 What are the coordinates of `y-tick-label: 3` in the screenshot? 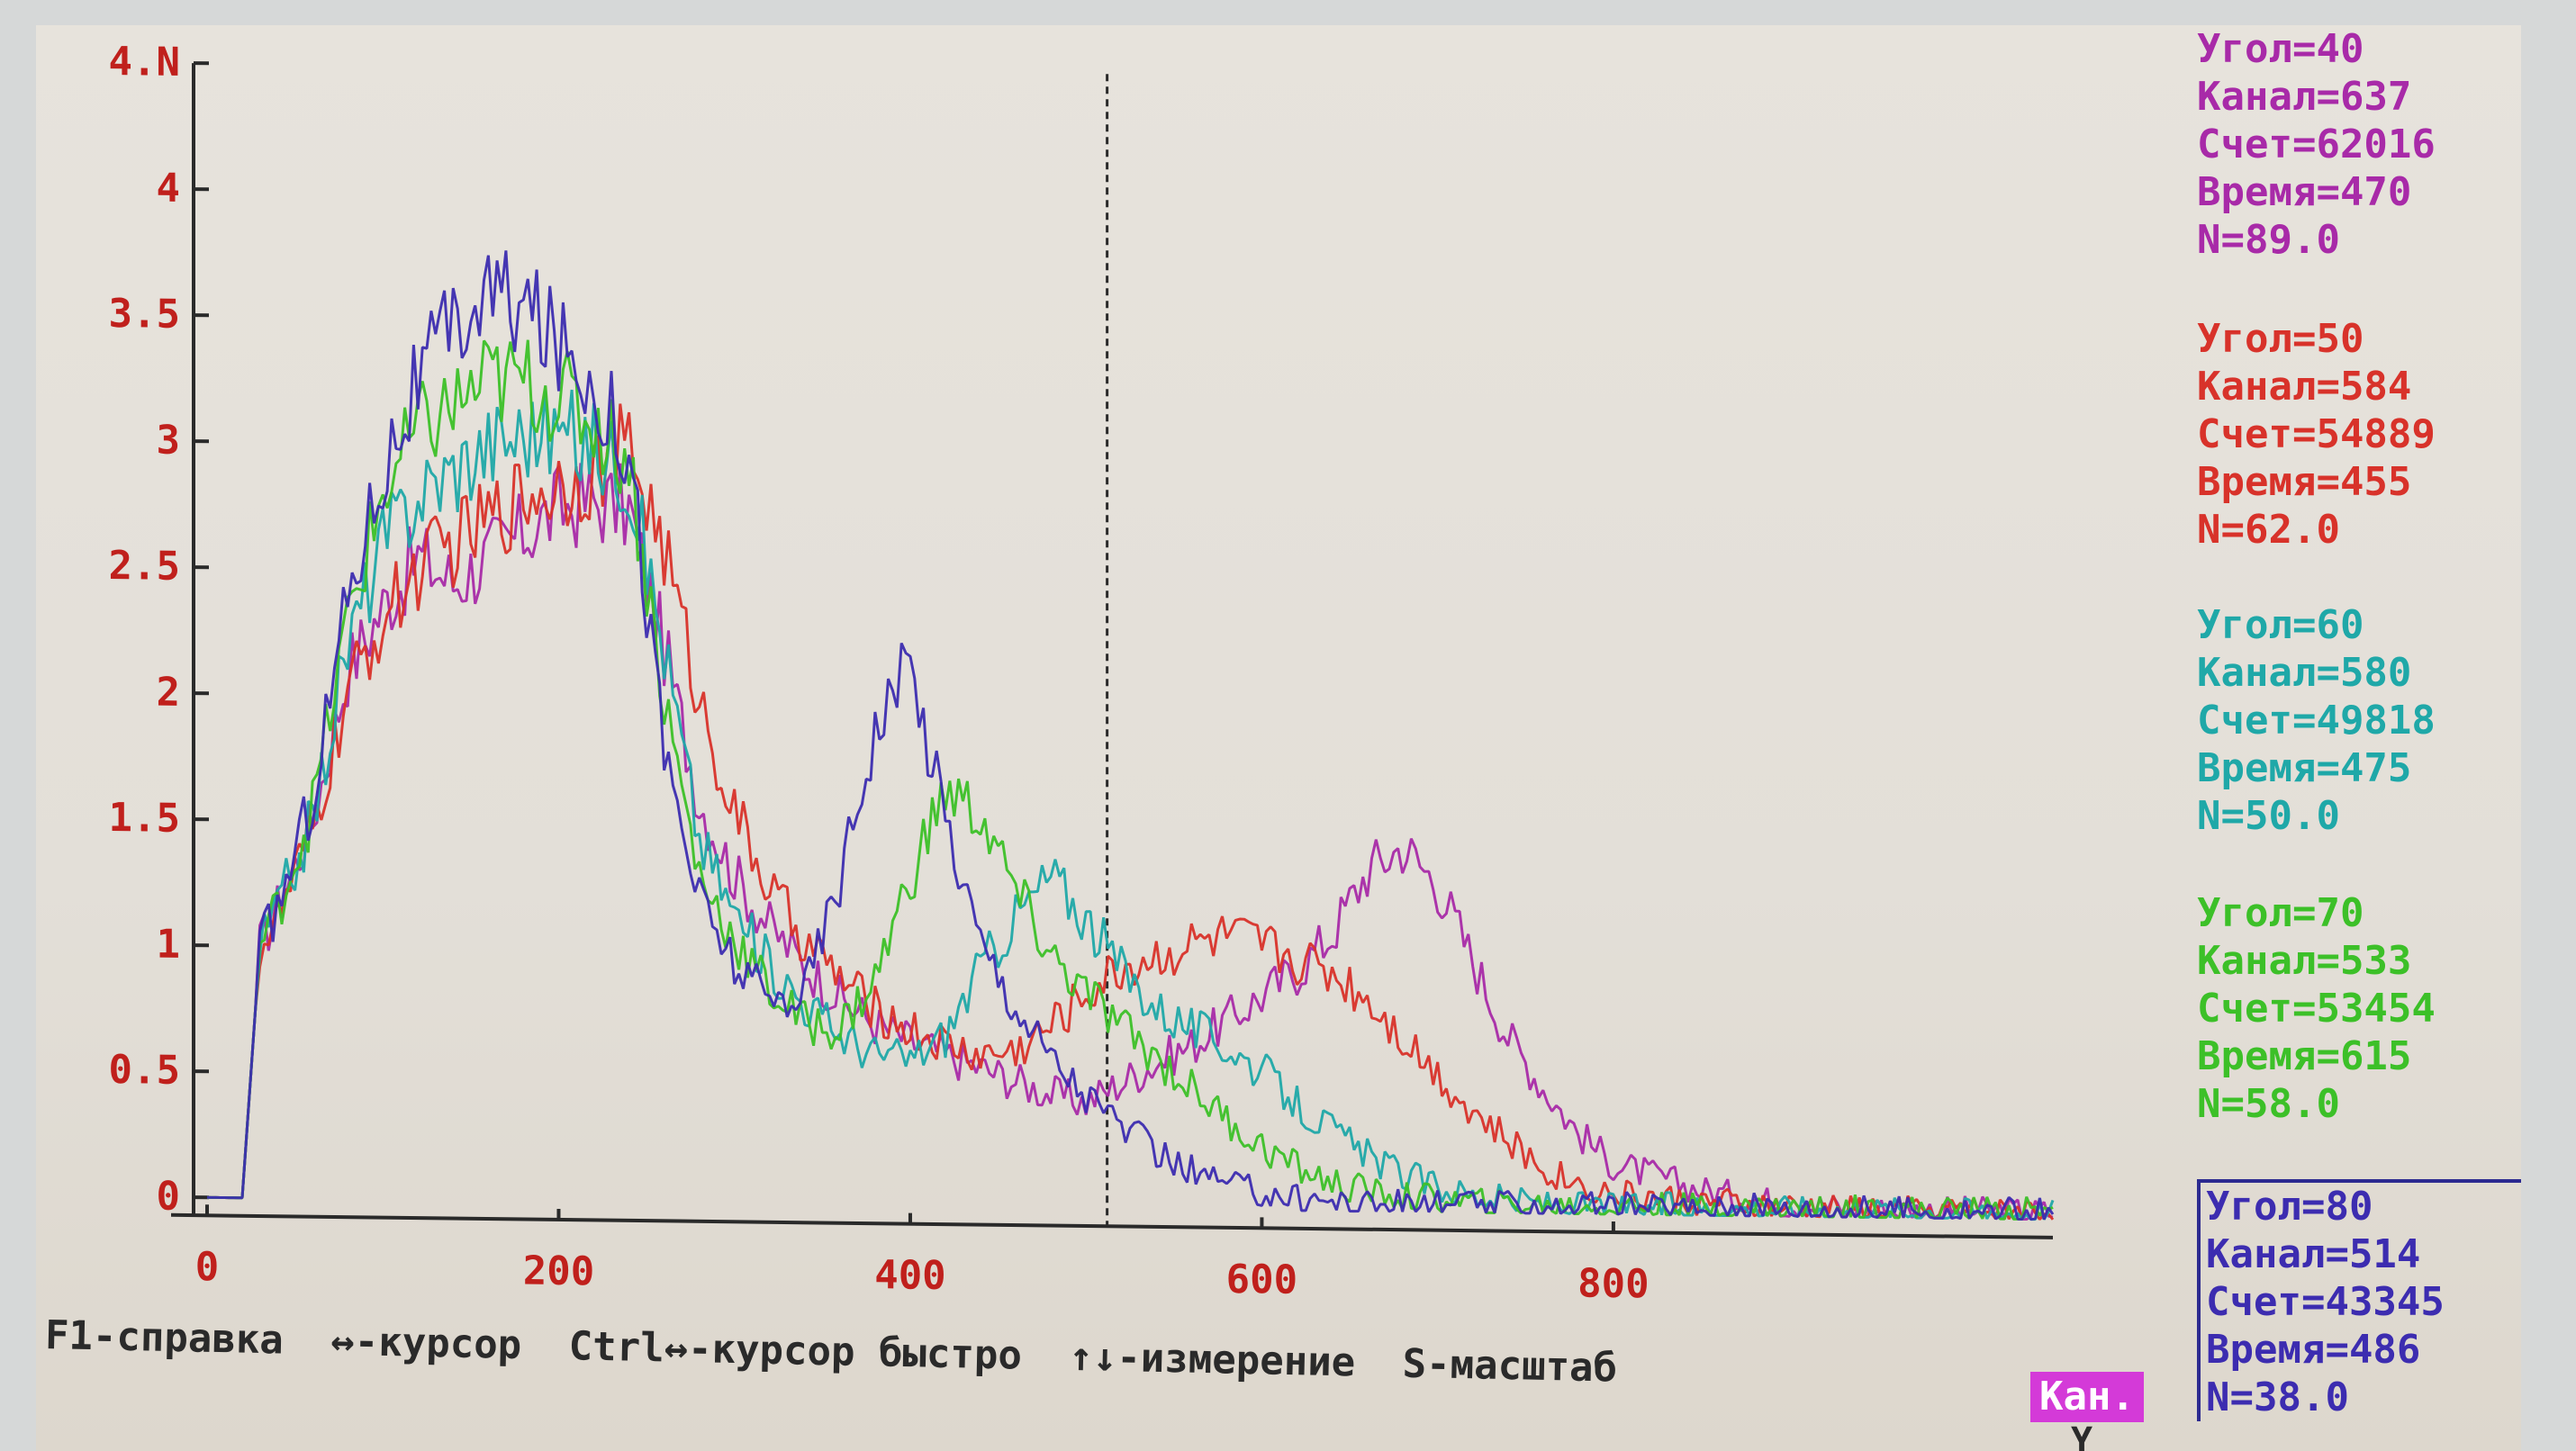 It's located at (168, 441).